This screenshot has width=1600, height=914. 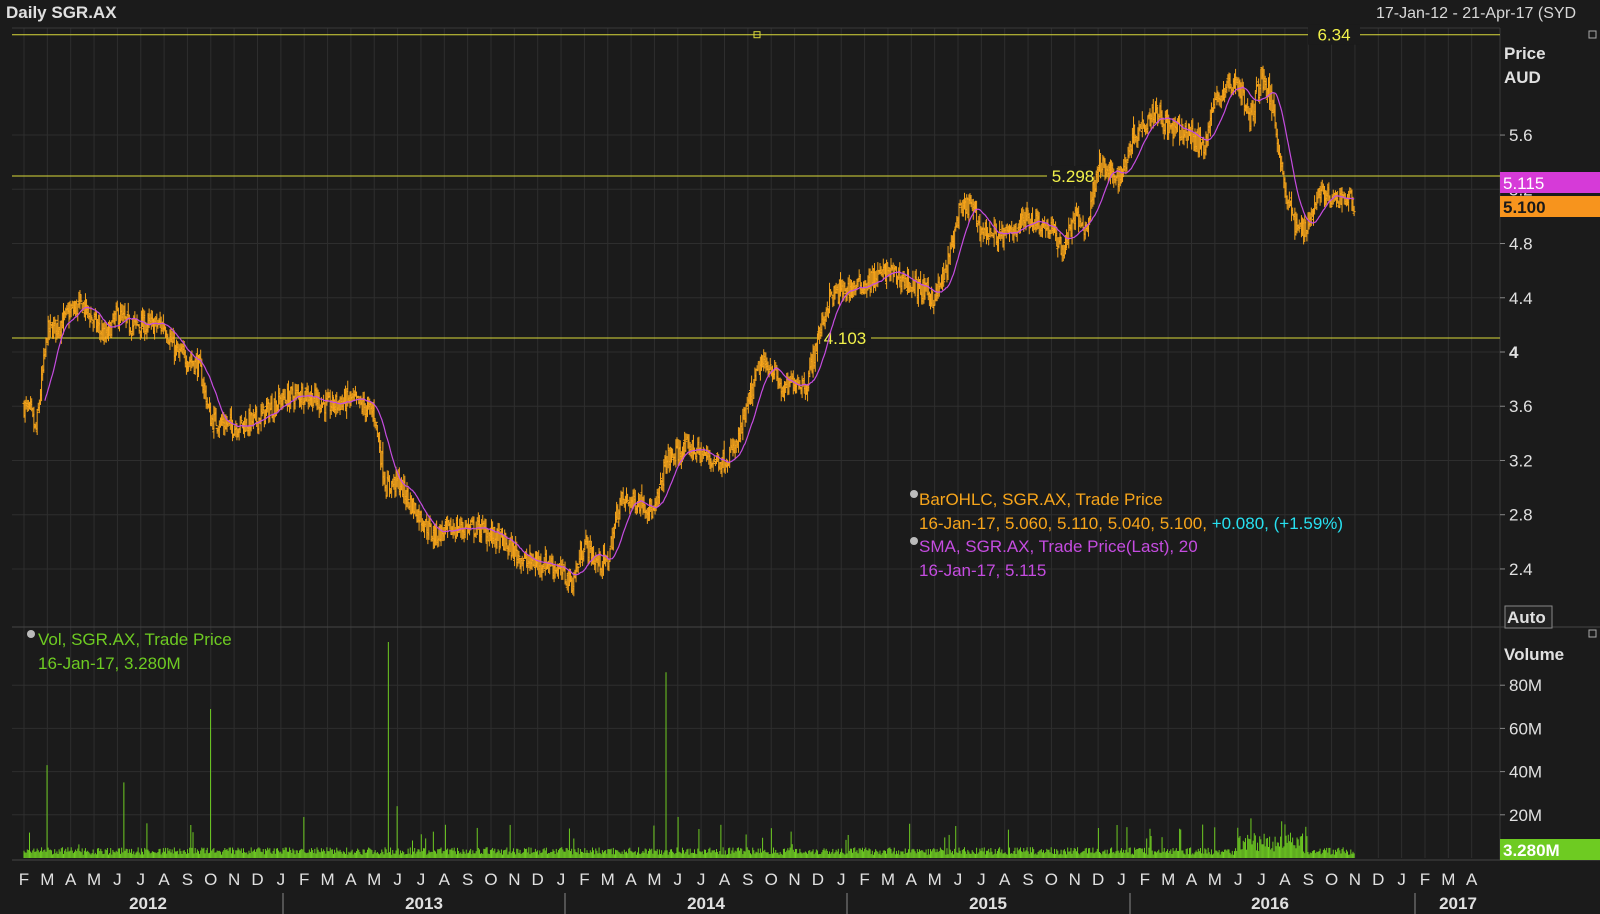 I want to click on title-bar, so click(x=800, y=13).